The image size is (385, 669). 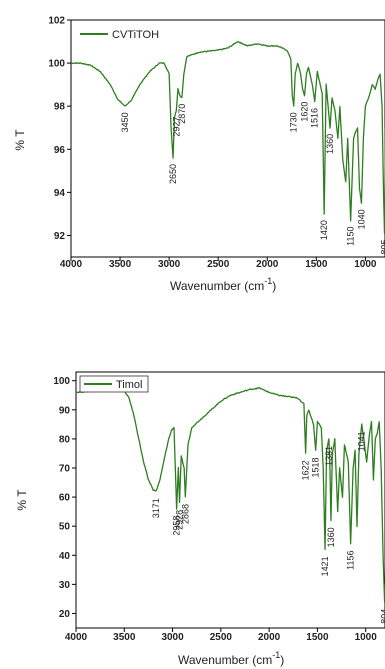 What do you see at coordinates (129, 385) in the screenshot?
I see `legend-label: Timol` at bounding box center [129, 385].